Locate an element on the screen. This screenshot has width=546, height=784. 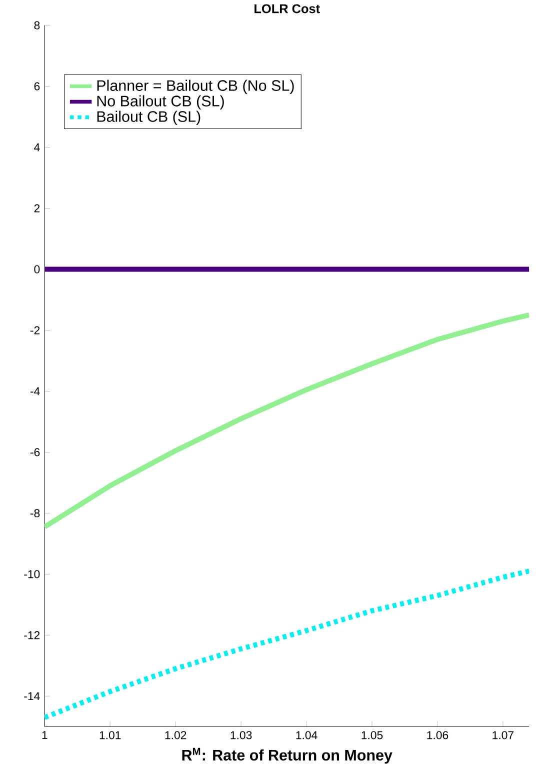
x-axis-title: R$^{M}$: Rate of Return on Money is located at coordinates (287, 756).